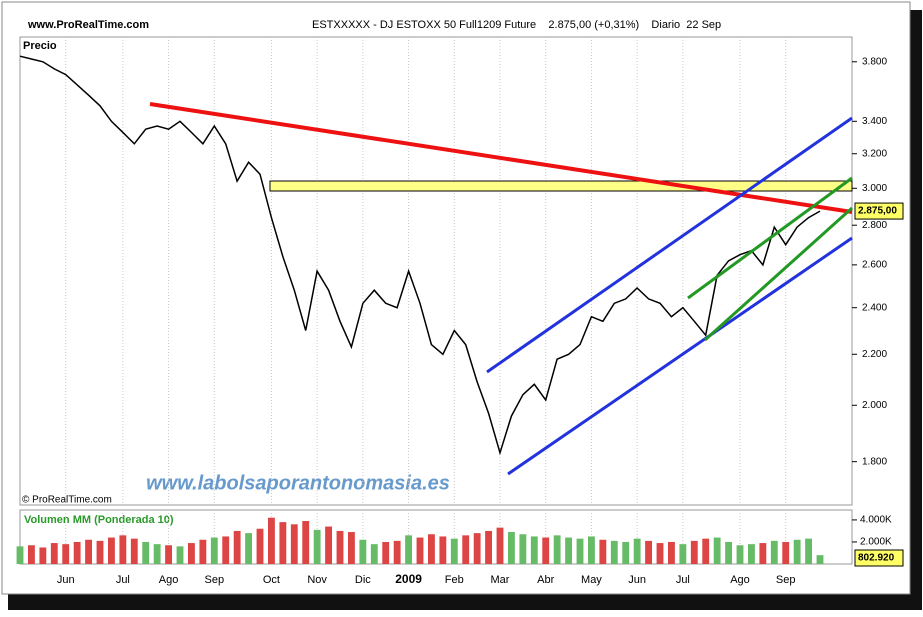 The width and height of the screenshot is (923, 617). Describe the element at coordinates (545, 580) in the screenshot. I see `x-tick-label: Abr` at that location.